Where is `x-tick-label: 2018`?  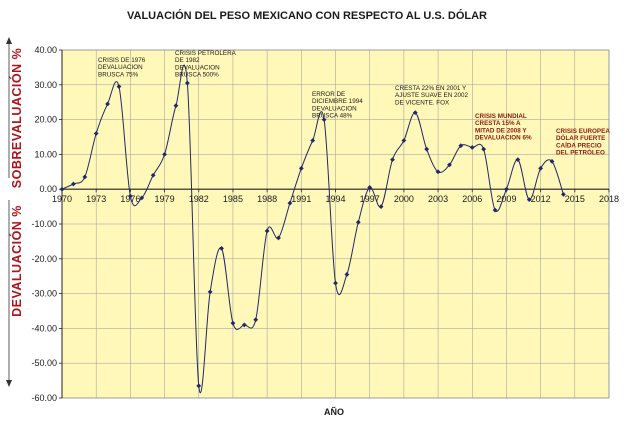 x-tick-label: 2018 is located at coordinates (609, 199).